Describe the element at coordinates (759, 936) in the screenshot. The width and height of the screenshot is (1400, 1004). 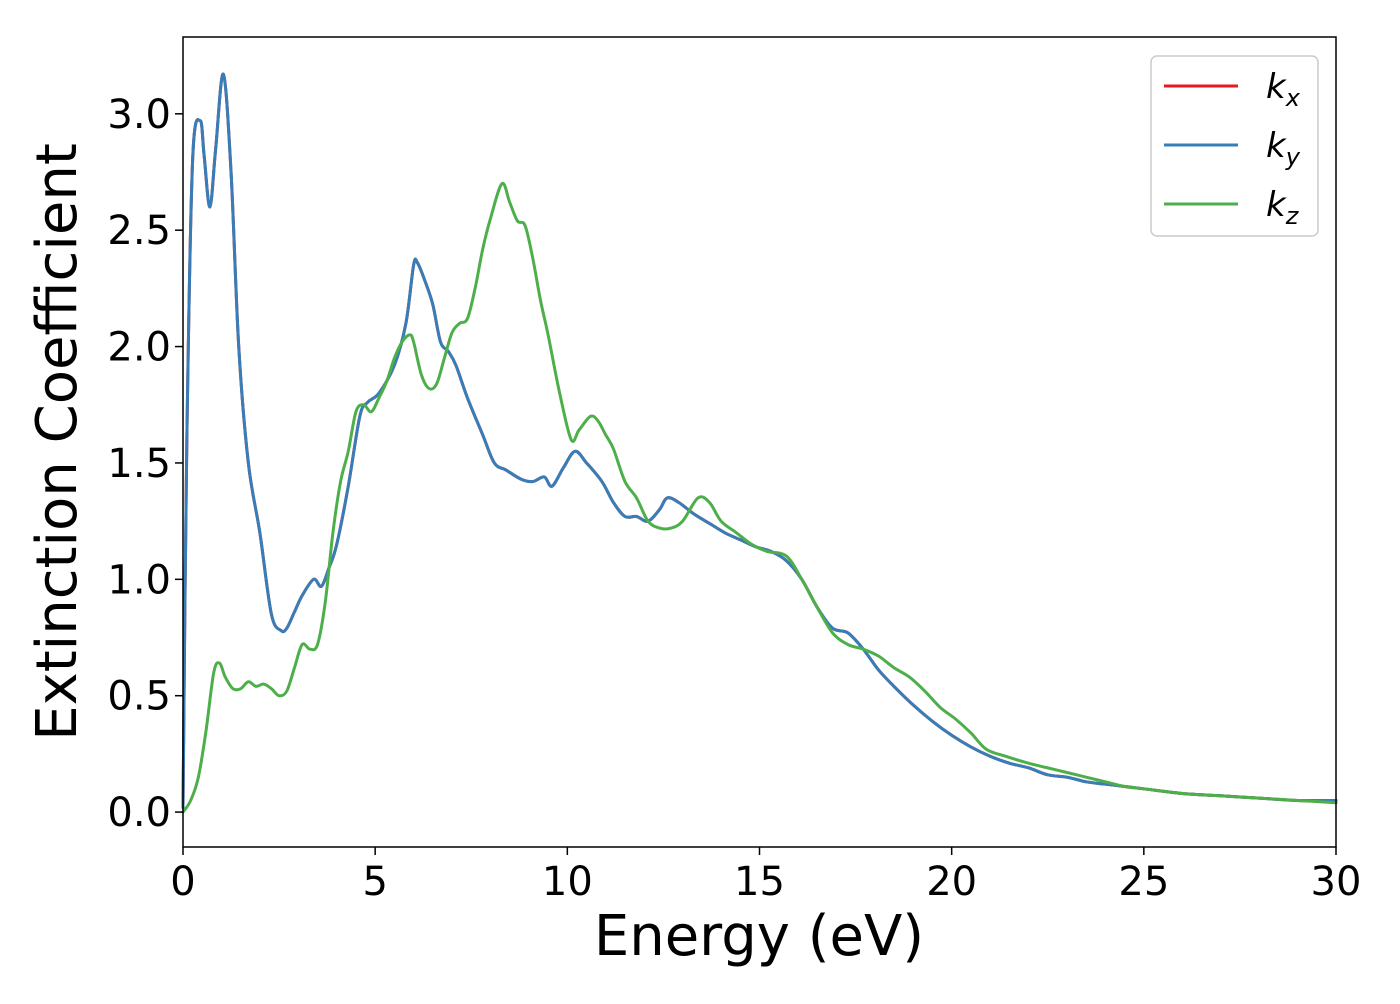
I see `x-axis-title: Energy (eV)` at that location.